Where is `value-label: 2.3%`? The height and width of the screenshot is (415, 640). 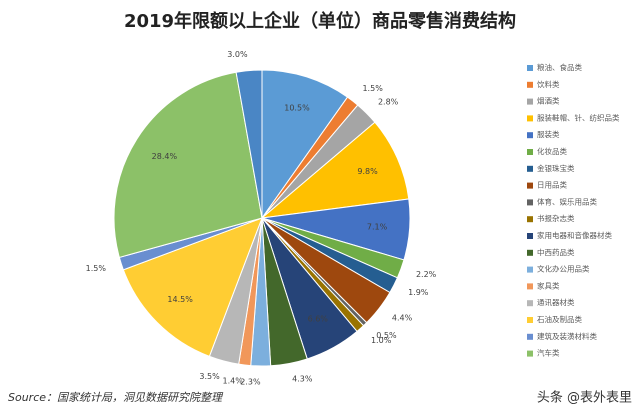 value-label: 2.3% is located at coordinates (250, 381).